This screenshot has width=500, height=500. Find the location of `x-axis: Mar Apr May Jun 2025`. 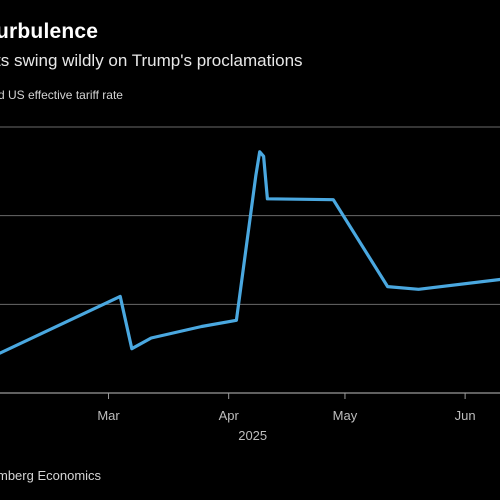

x-axis: Mar Apr May Jun 2025 is located at coordinates (286, 418).